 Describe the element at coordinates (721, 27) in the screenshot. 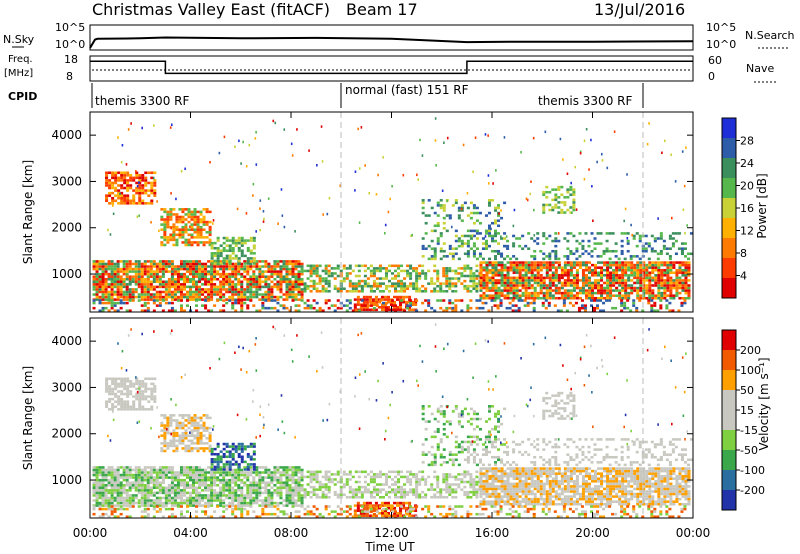

I see `nsearch-tick-top: 10^5` at that location.